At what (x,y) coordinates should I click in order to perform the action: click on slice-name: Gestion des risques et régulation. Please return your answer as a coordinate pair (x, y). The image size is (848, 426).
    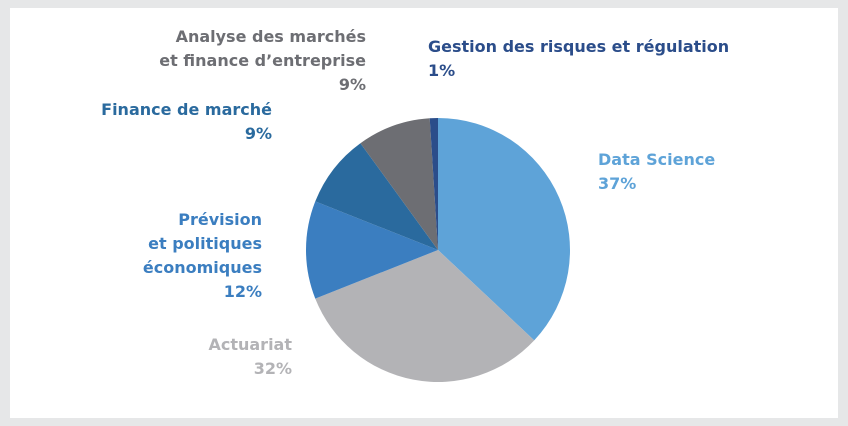
    Looking at the image, I should click on (579, 46).